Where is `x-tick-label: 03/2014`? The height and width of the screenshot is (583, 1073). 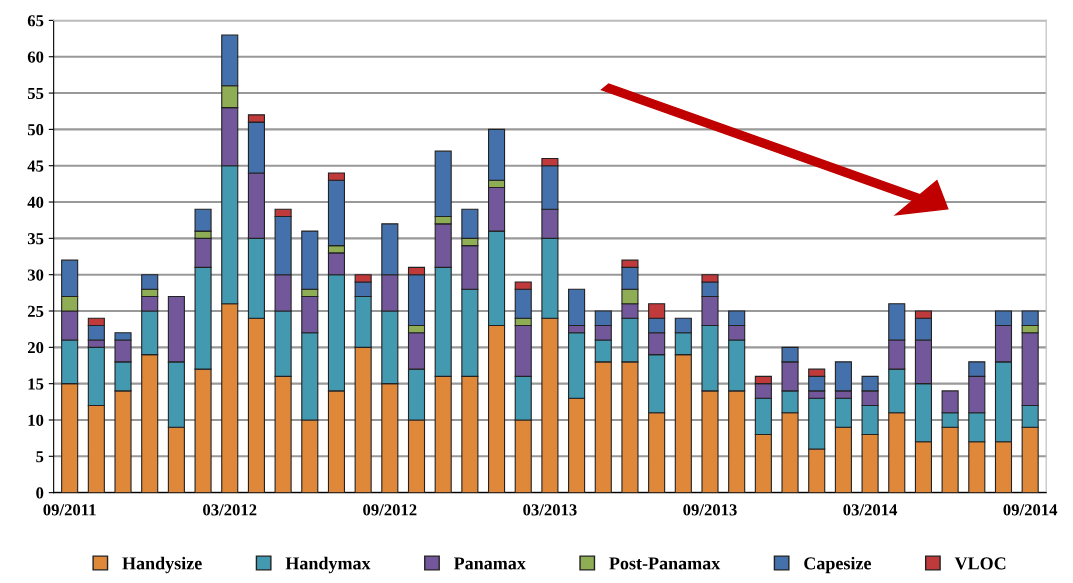
x-tick-label: 03/2014 is located at coordinates (870, 510).